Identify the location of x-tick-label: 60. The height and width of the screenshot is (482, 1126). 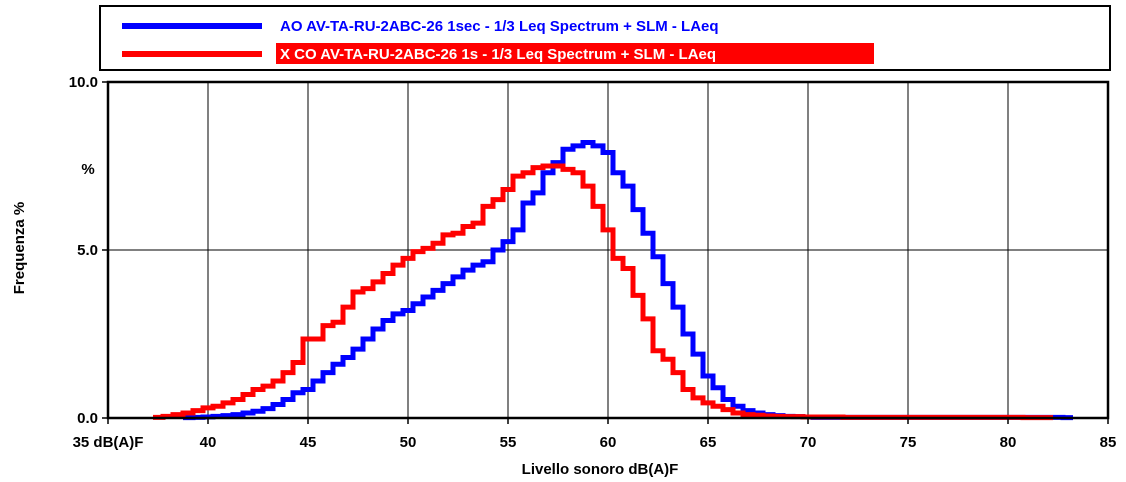
(608, 442).